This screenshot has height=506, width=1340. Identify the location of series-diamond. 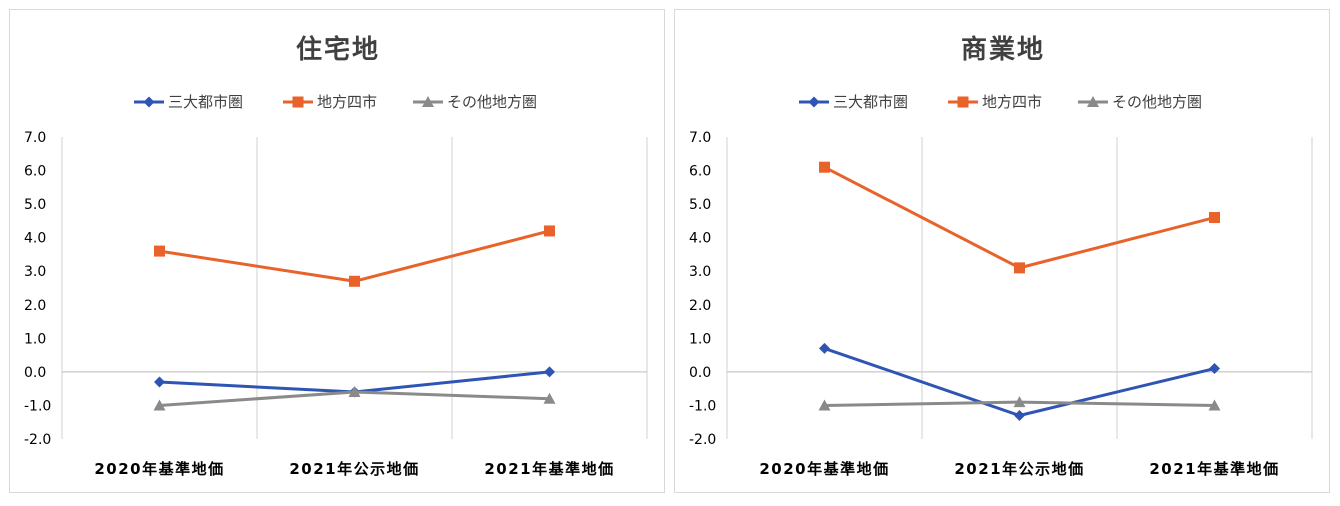
(1019, 382).